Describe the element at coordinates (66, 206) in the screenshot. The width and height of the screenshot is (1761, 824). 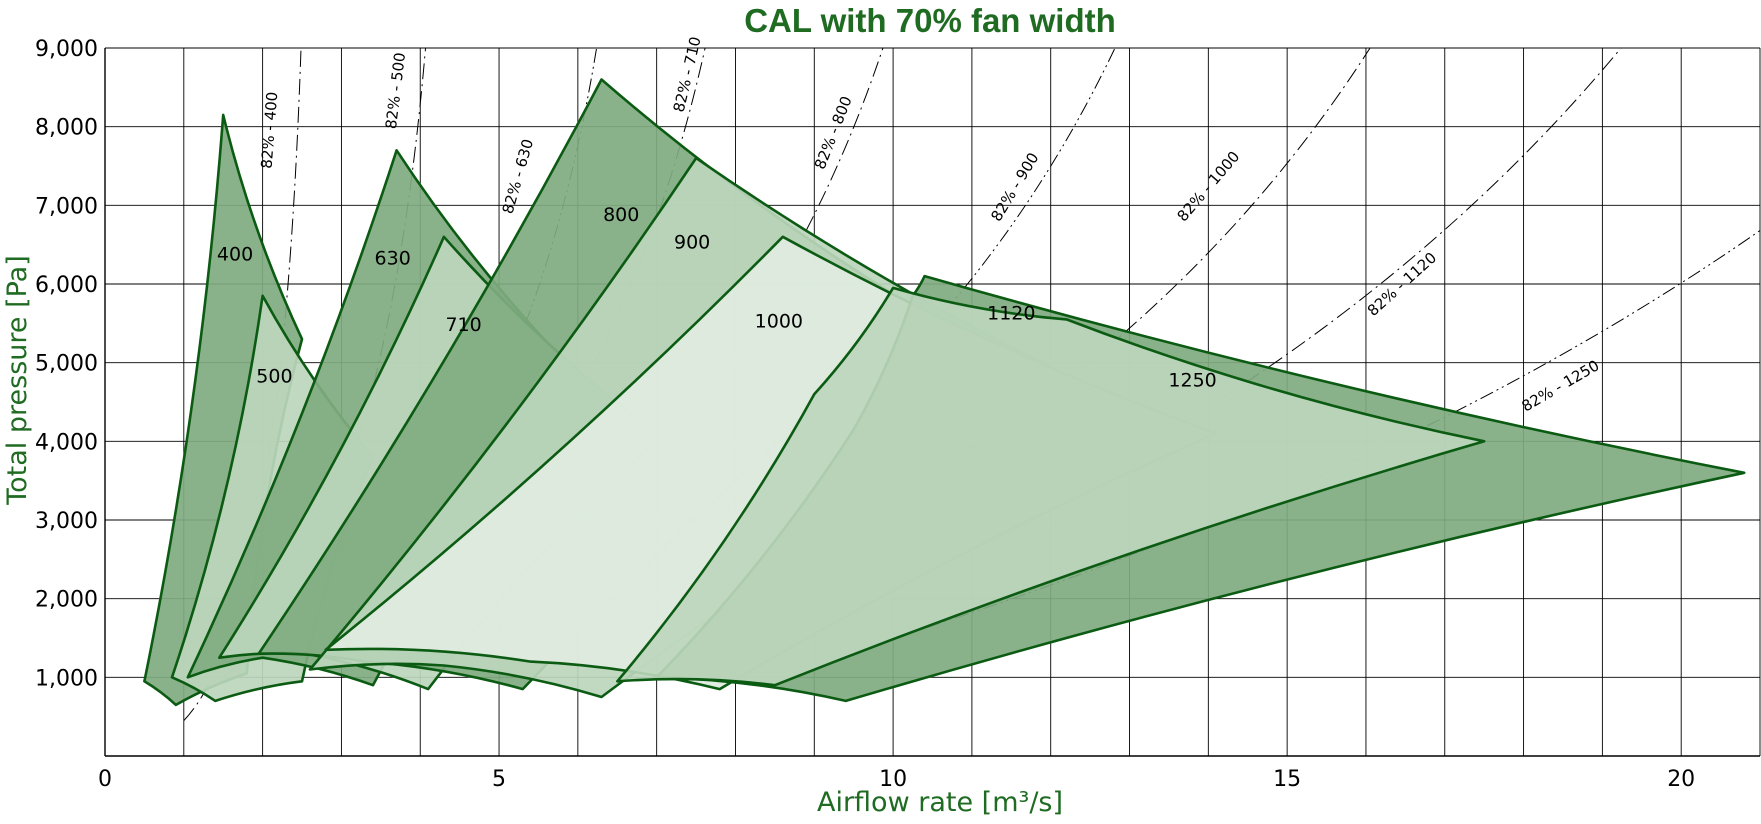
I see `y-tick-label: 7,000` at that location.